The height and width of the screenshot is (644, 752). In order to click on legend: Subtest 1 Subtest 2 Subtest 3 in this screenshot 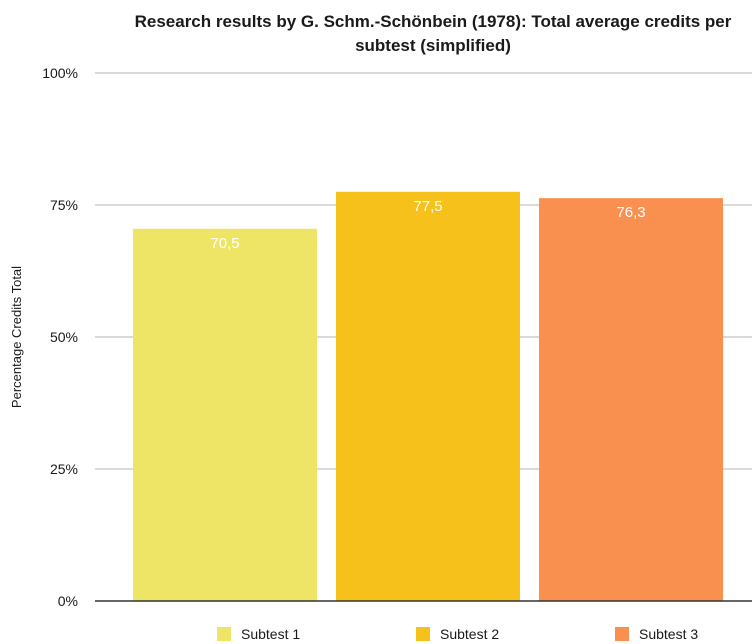, I will do `click(457, 634)`.